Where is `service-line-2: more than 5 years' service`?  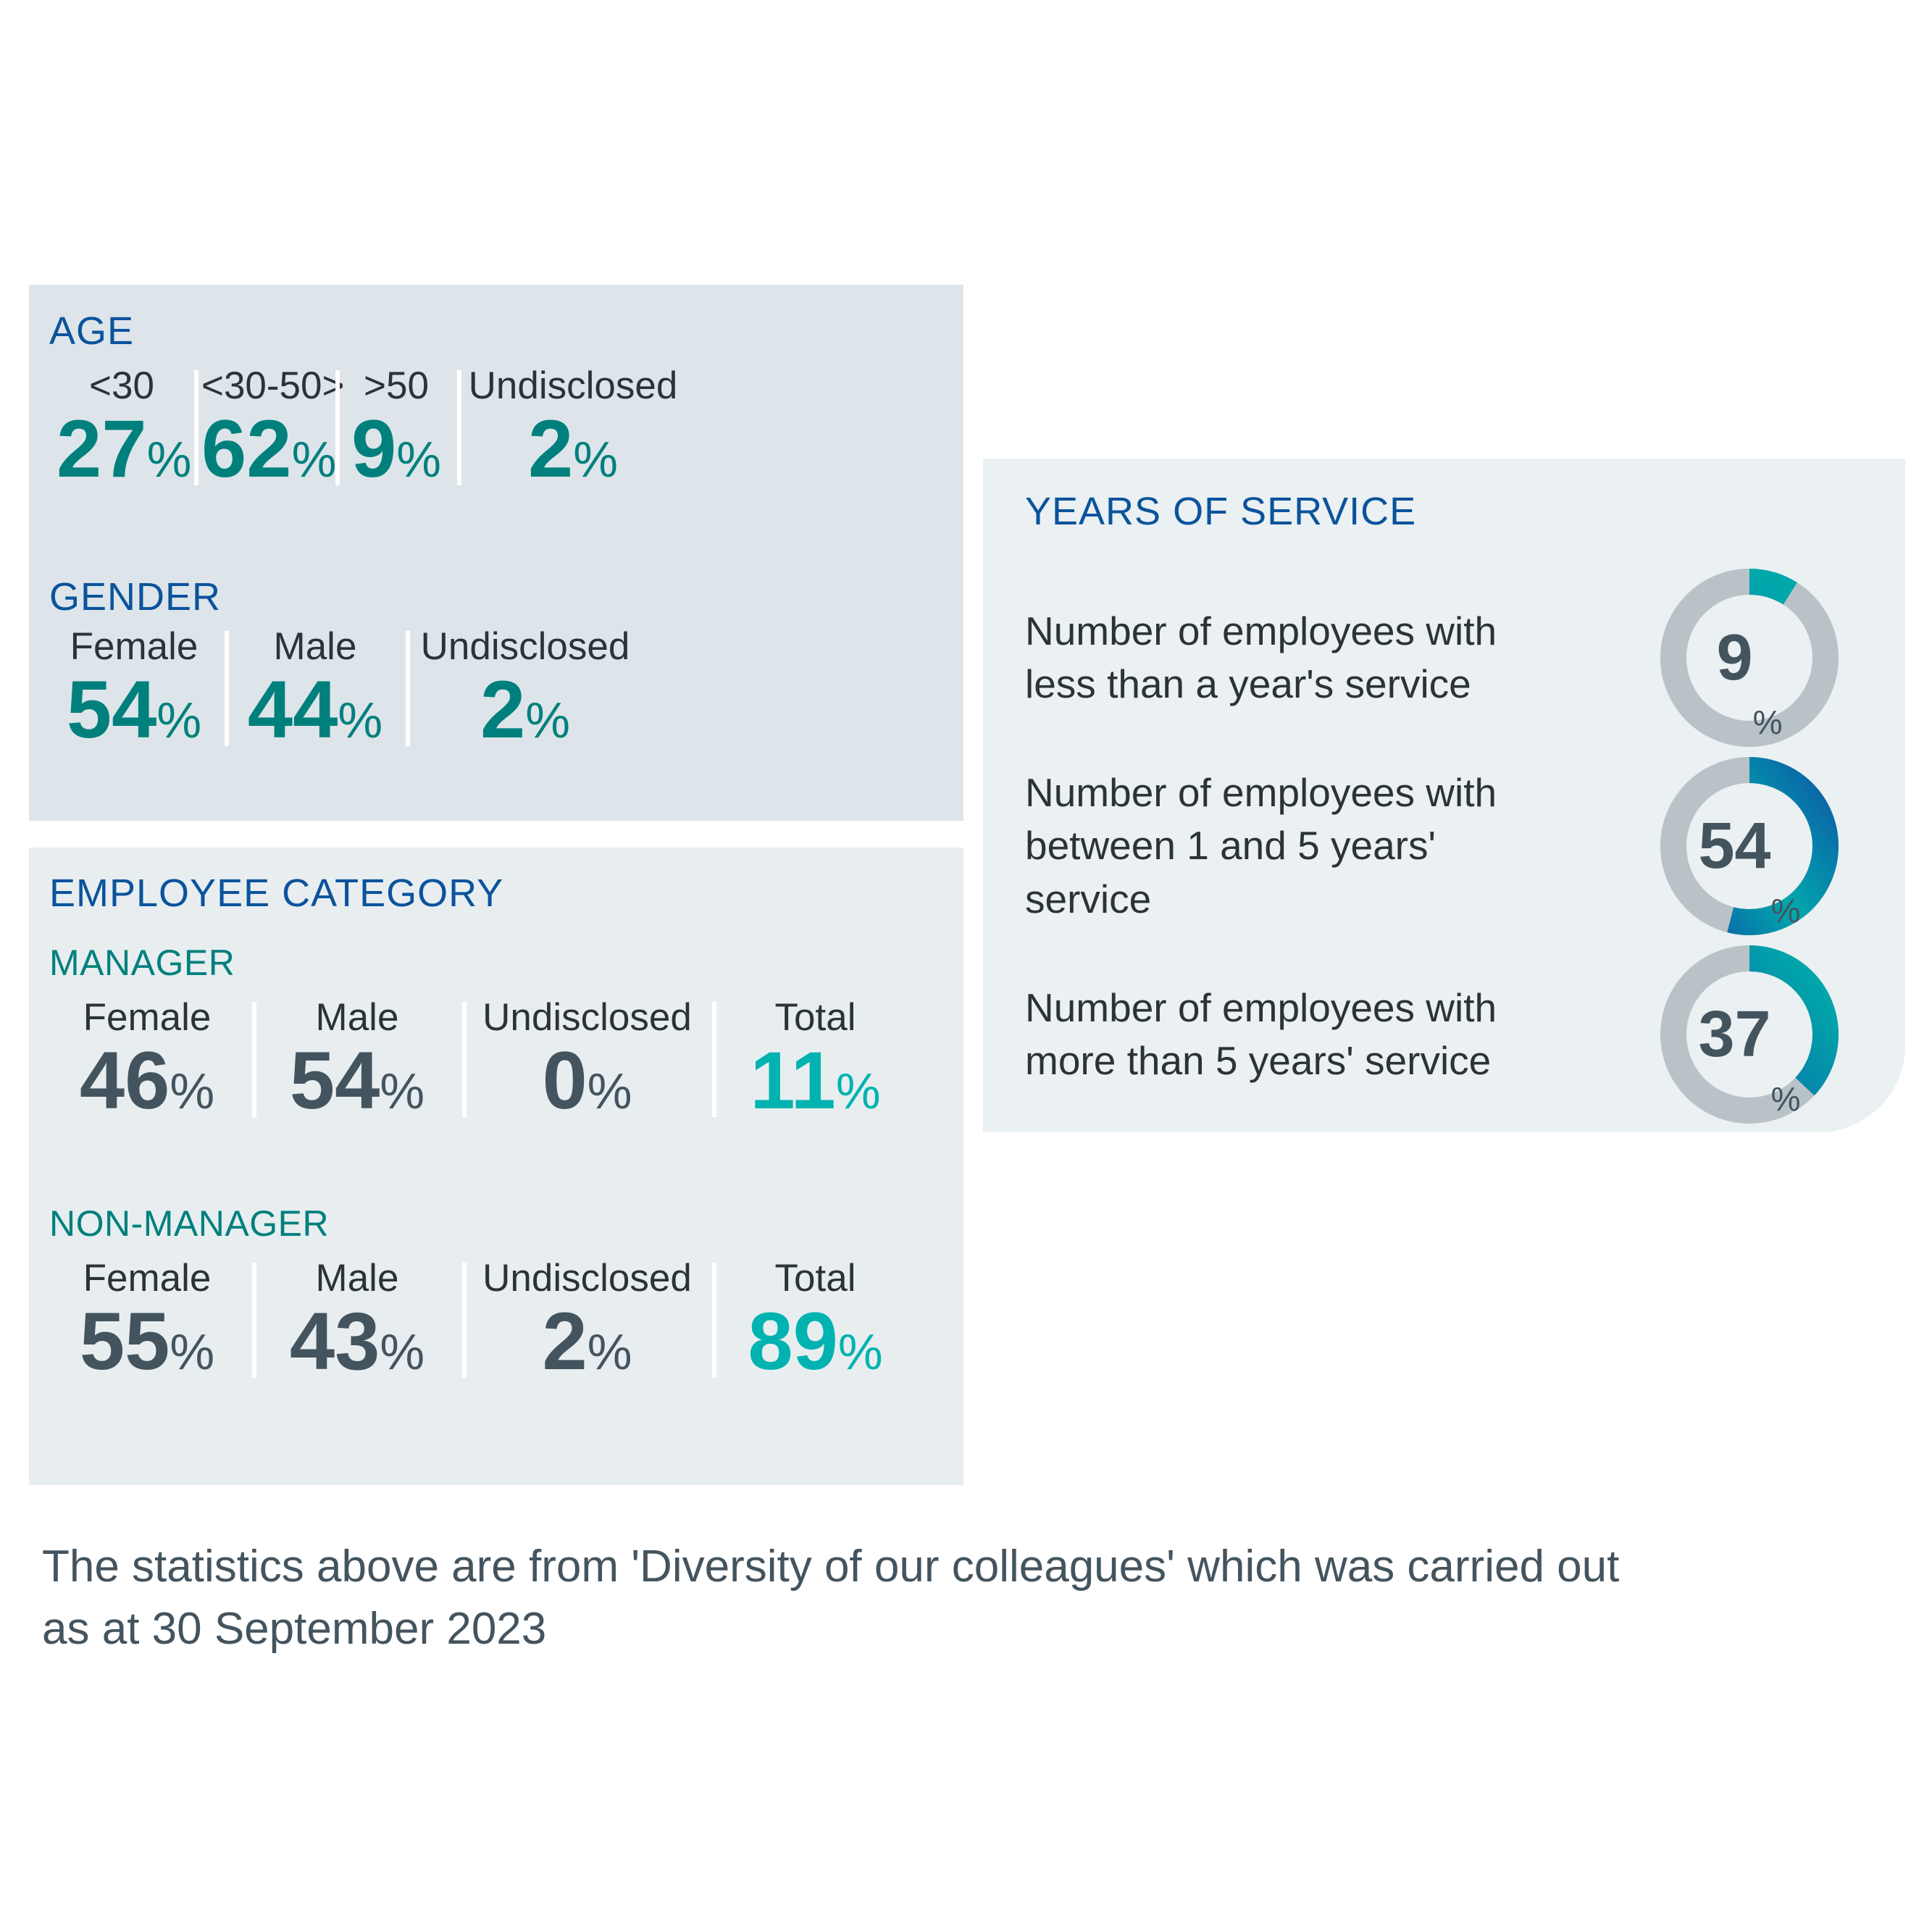
service-line-2: more than 5 years' service is located at coordinates (1258, 1060).